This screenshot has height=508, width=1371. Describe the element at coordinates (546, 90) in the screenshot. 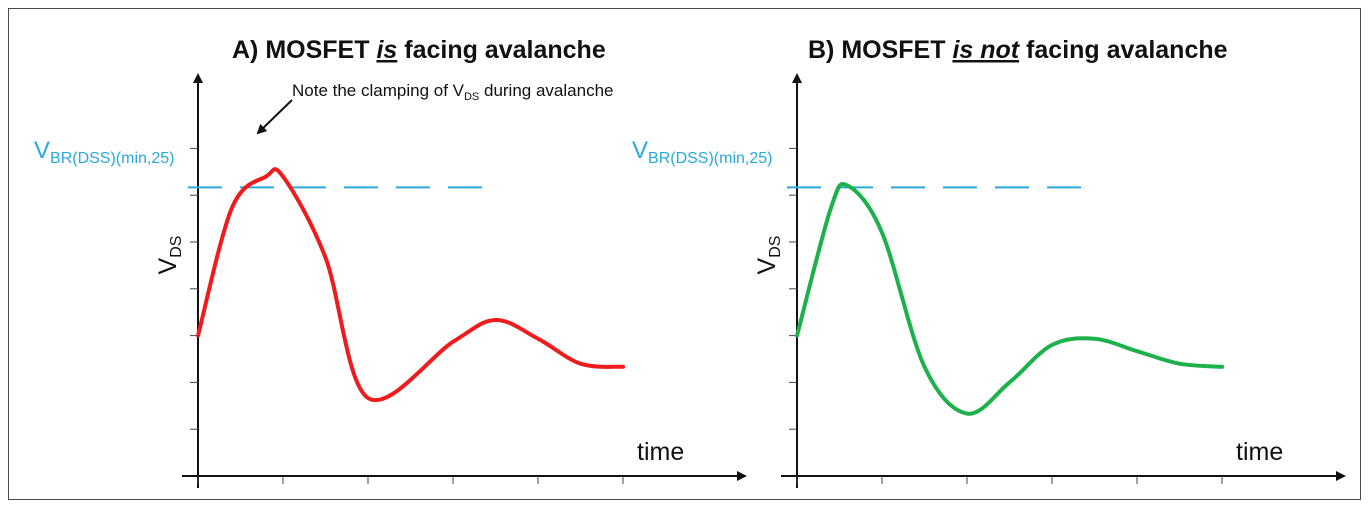

I see `panel-a-annotation-suffix: during avalanche` at that location.